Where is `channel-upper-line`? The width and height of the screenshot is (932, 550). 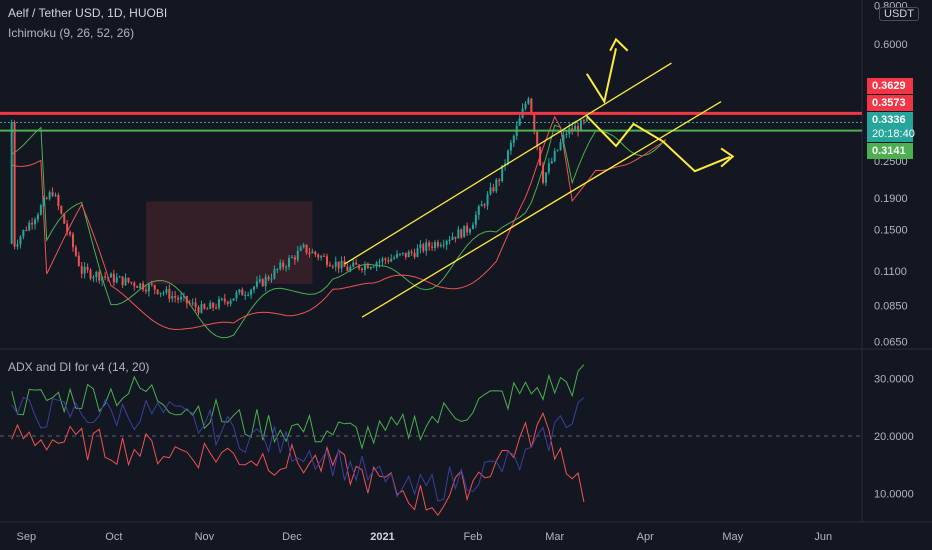 channel-upper-line is located at coordinates (508, 163).